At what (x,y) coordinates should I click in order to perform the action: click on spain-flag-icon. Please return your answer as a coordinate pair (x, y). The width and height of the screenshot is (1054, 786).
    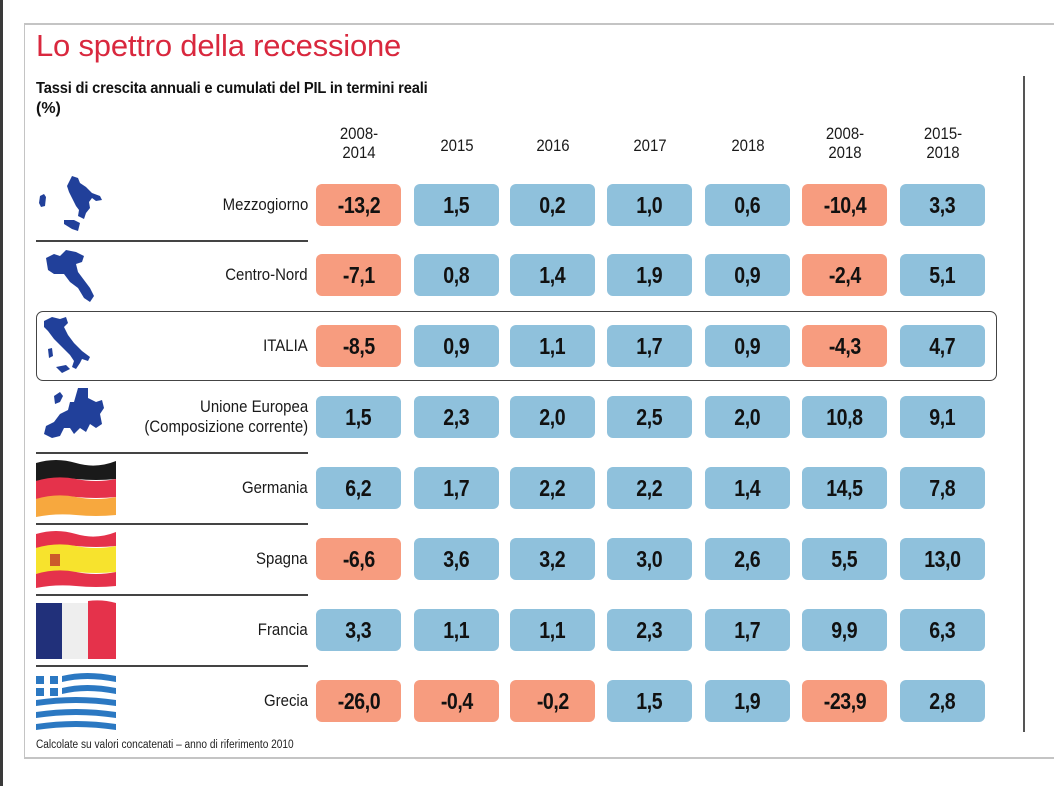
    Looking at the image, I should click on (76, 559).